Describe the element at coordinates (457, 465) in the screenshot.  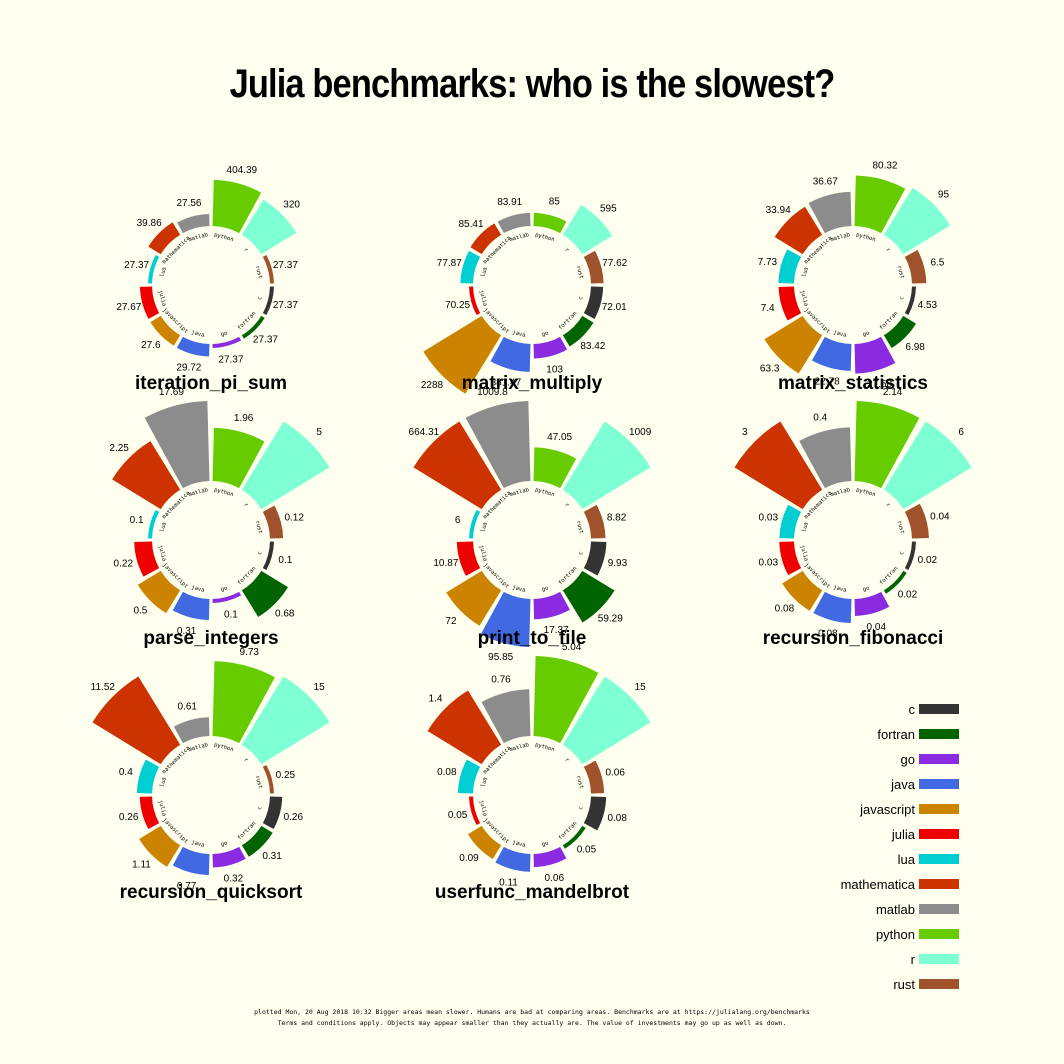
I see `bar-print_to_file-mathematica` at that location.